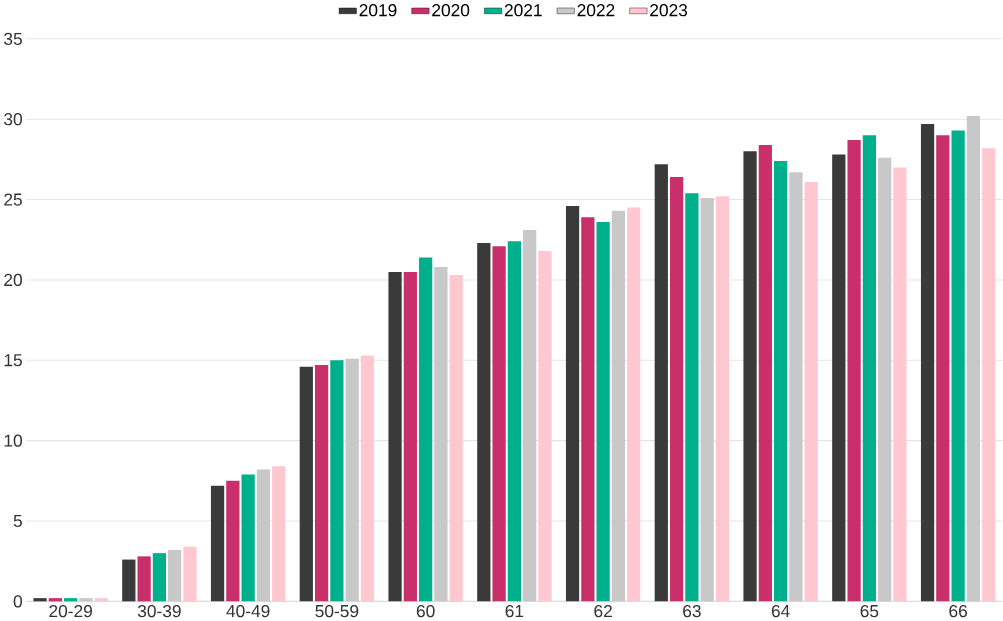 This screenshot has height=621, width=1003. What do you see at coordinates (337, 611) in the screenshot?
I see `x-tick-label: 50-59` at bounding box center [337, 611].